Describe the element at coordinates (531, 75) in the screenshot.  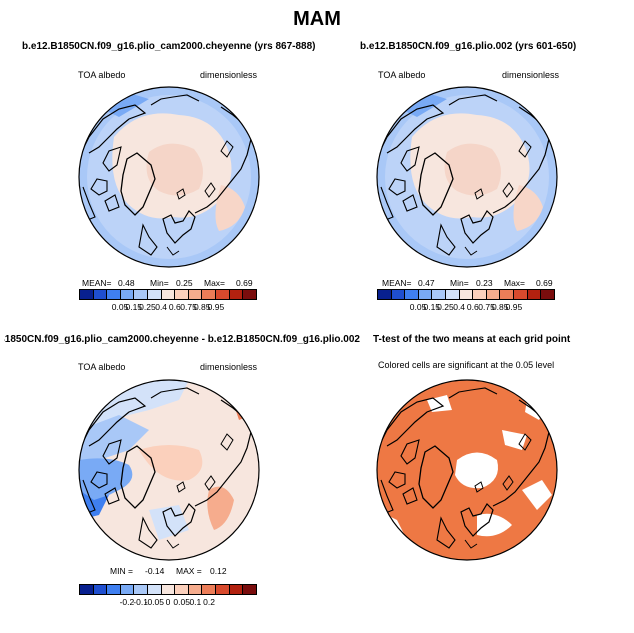
I see `panel2-units: dimensionless` at that location.